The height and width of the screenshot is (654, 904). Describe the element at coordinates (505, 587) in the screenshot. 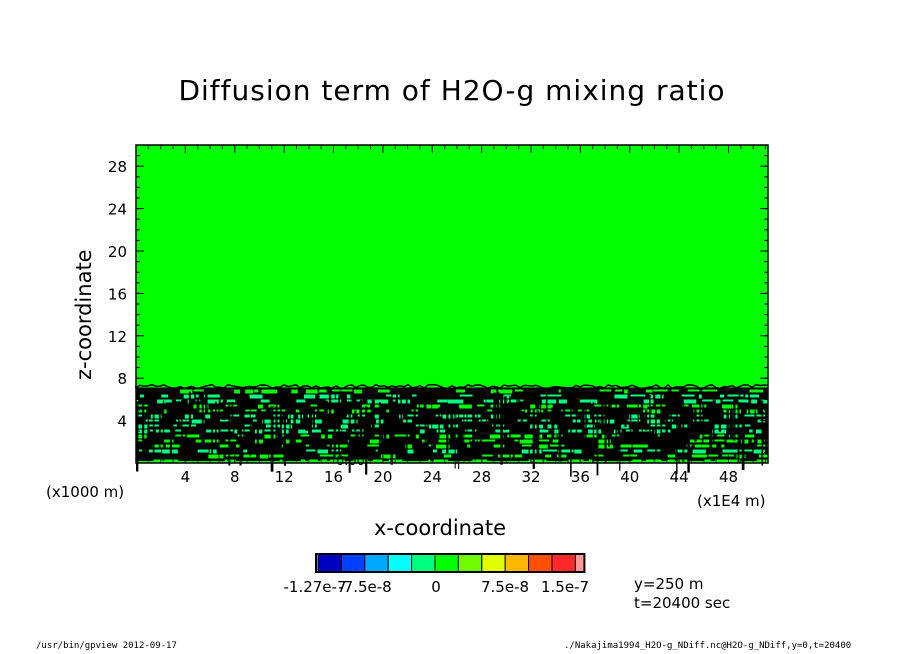

I see `colorbar-label: 7.5e-8` at that location.